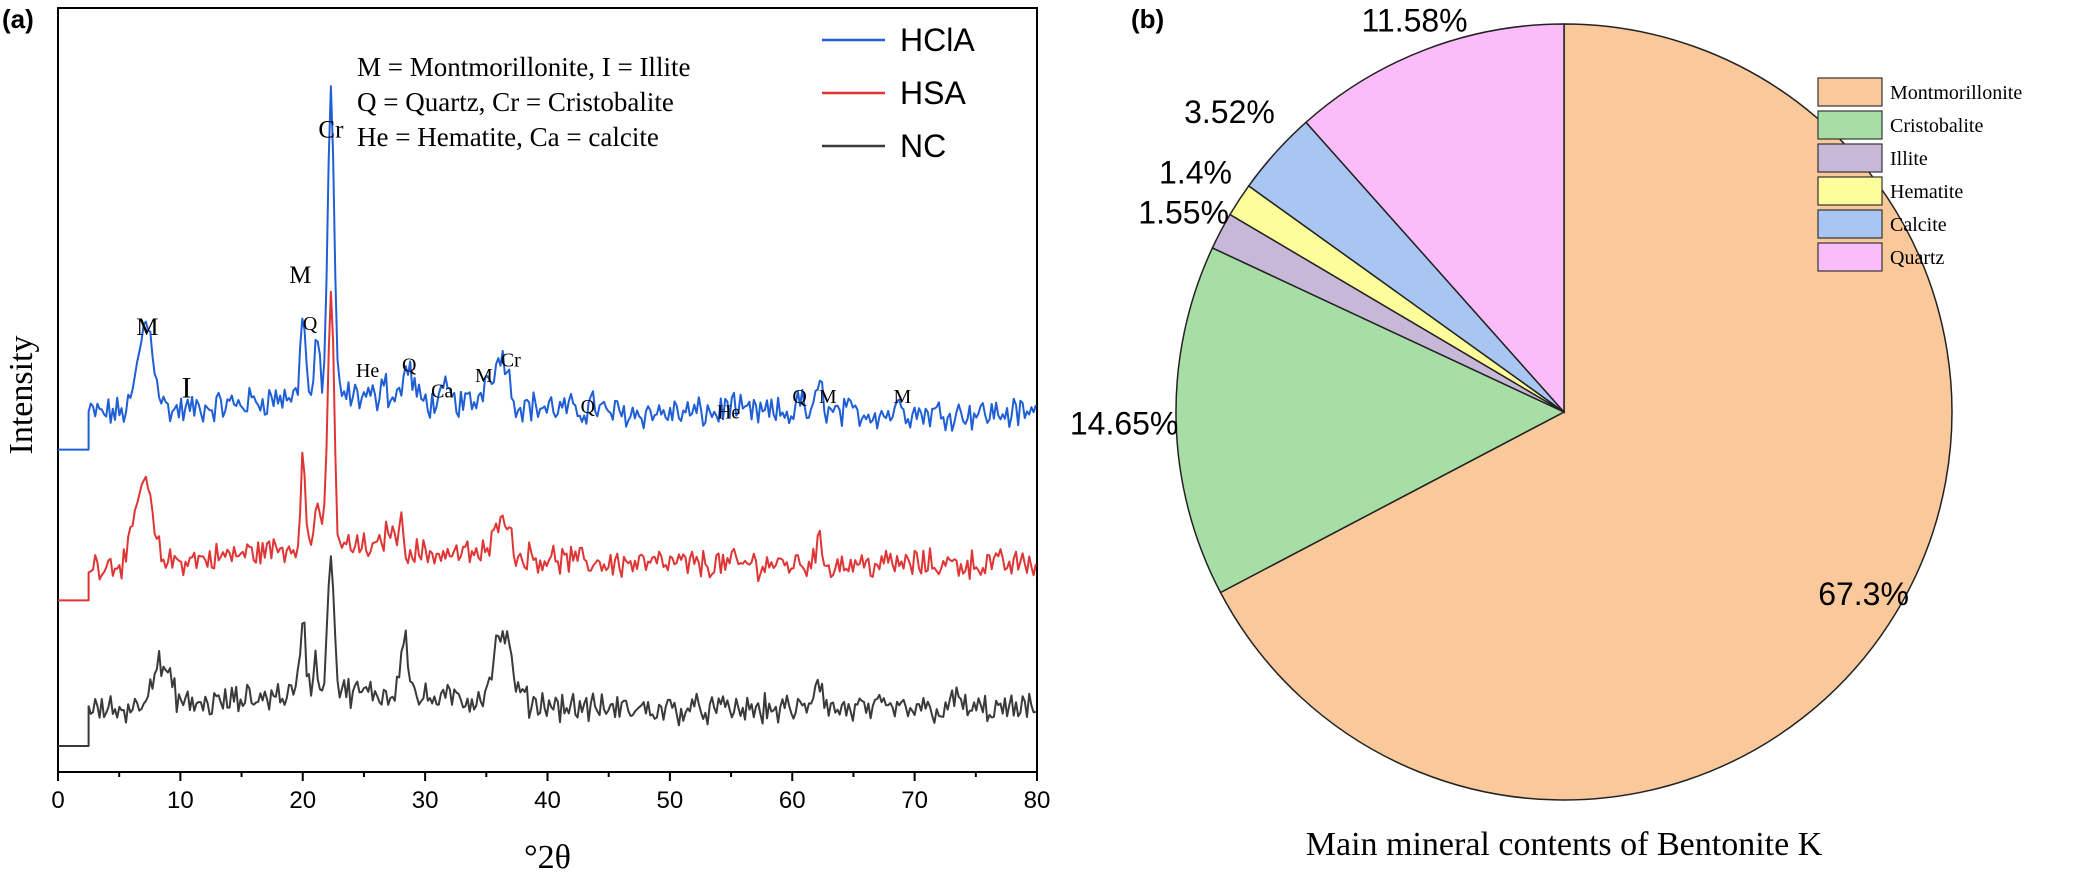 The image size is (2075, 883). Describe the element at coordinates (1917, 258) in the screenshot. I see `legend-label-quartz: Quartz` at that location.